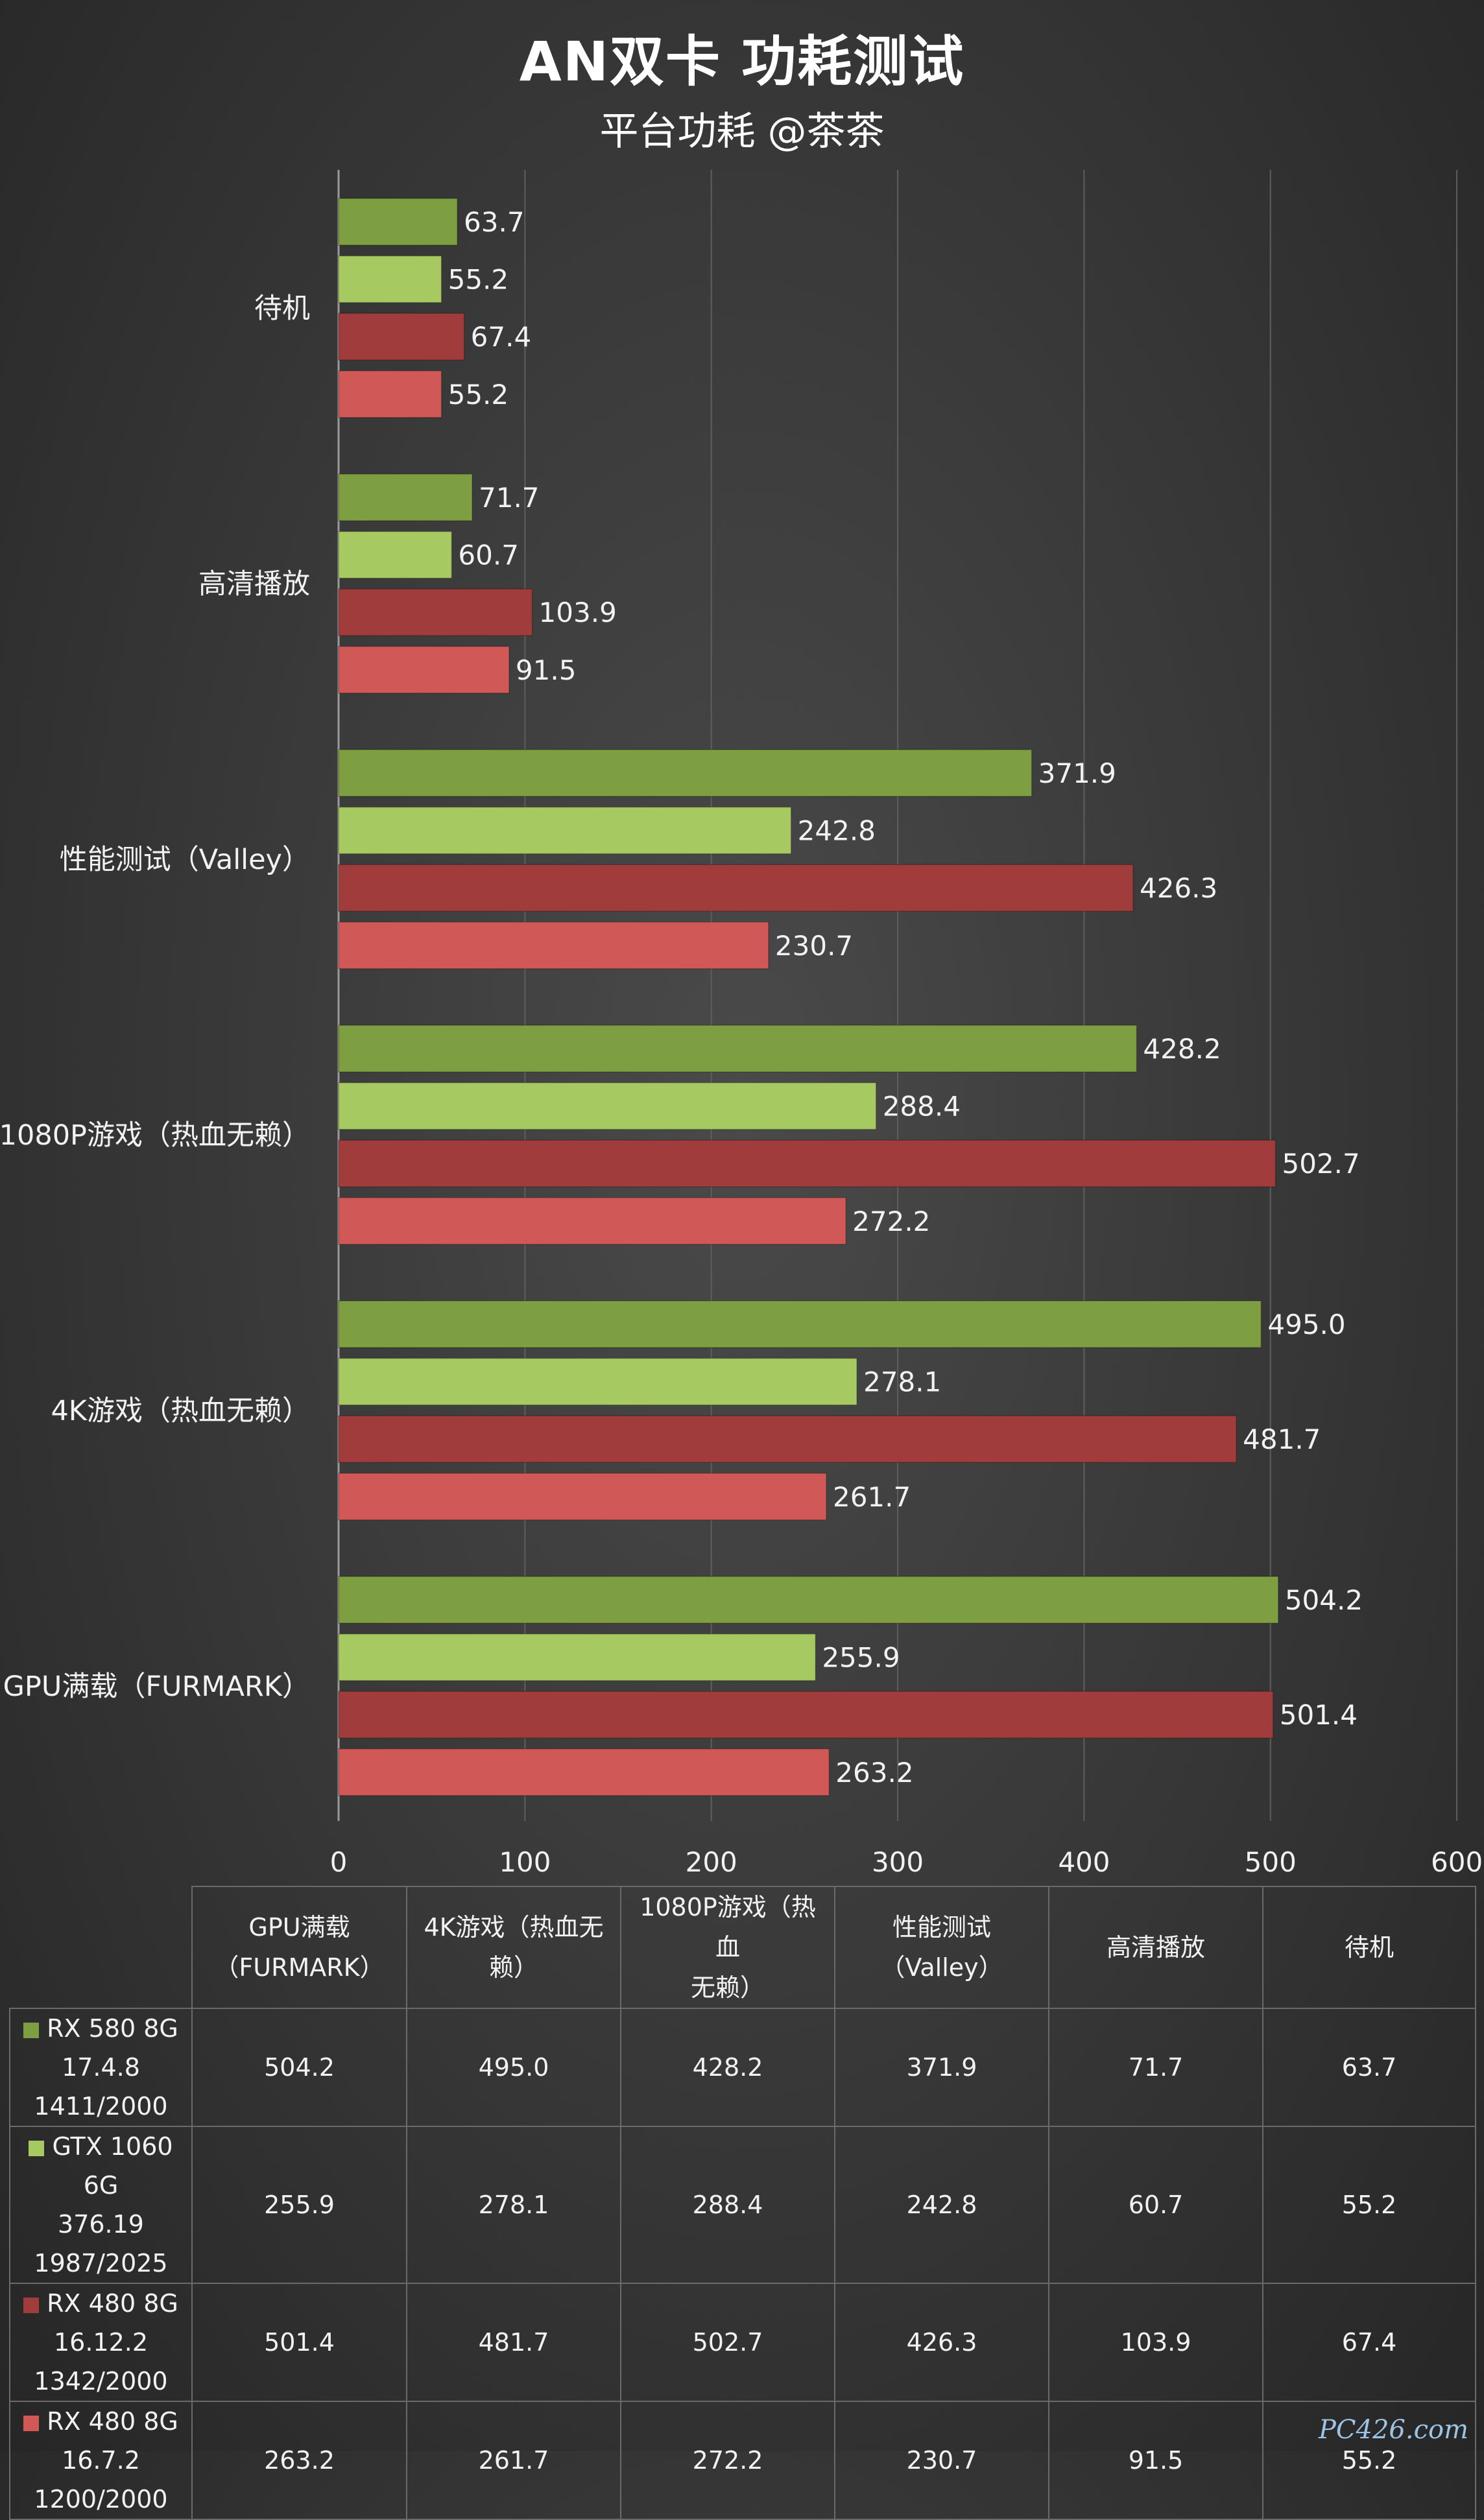  Describe the element at coordinates (728, 1928) in the screenshot. I see `column-header-line: 1080P游戏（热血` at that location.